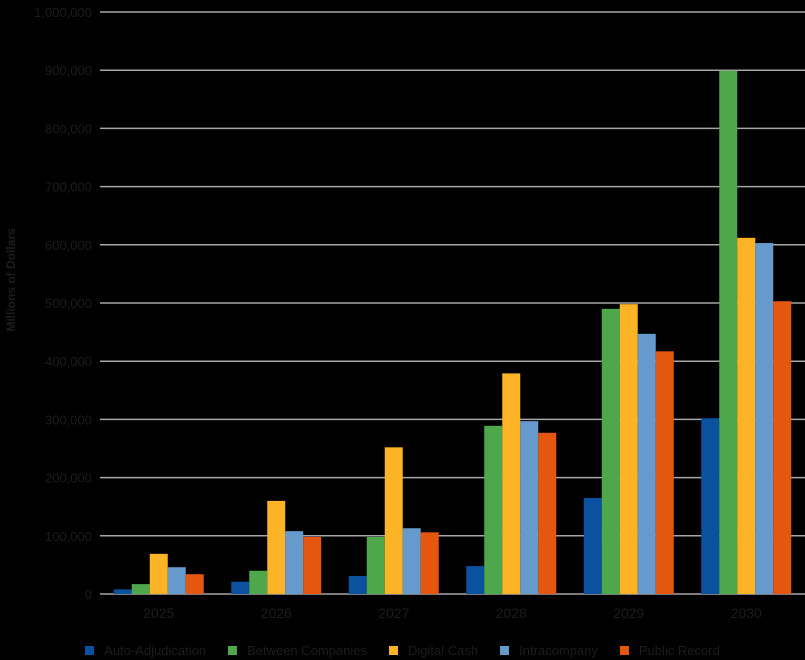 This screenshot has width=805, height=660. Describe the element at coordinates (68, 70) in the screenshot. I see `y-tick-label: 900,000` at that location.